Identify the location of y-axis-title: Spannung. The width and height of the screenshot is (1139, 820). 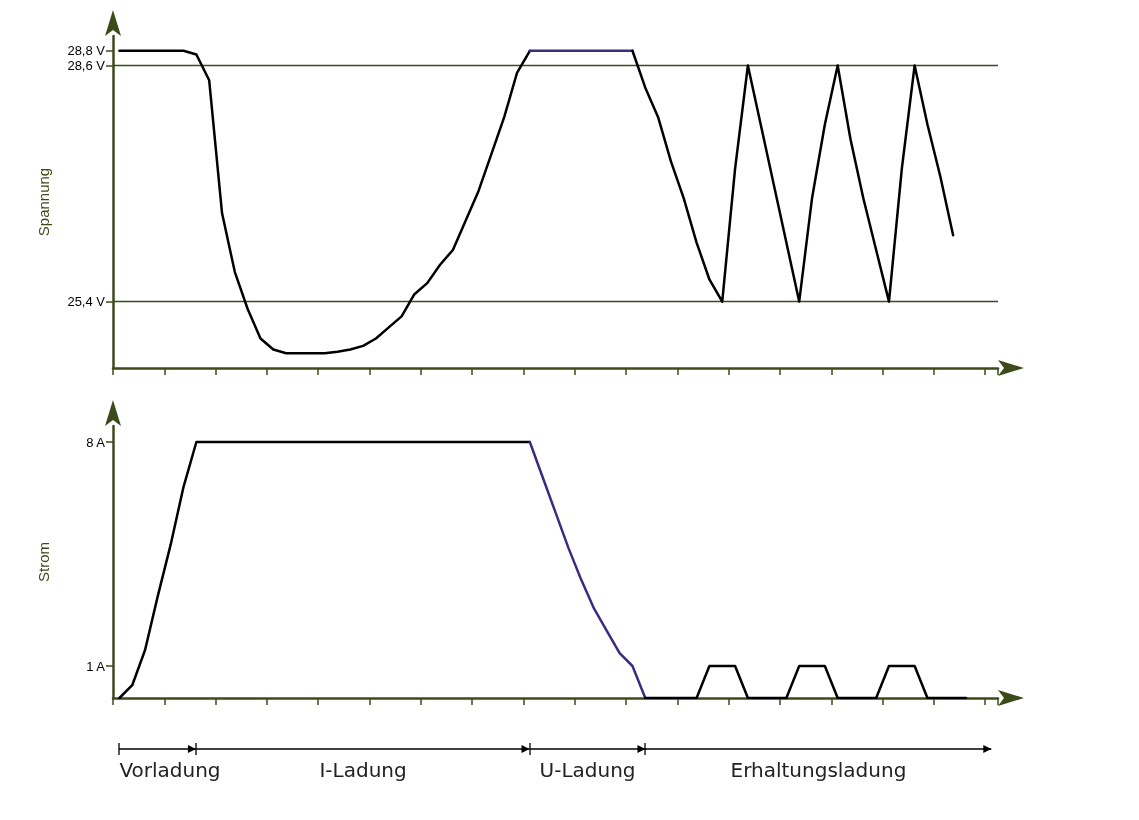
(43, 202).